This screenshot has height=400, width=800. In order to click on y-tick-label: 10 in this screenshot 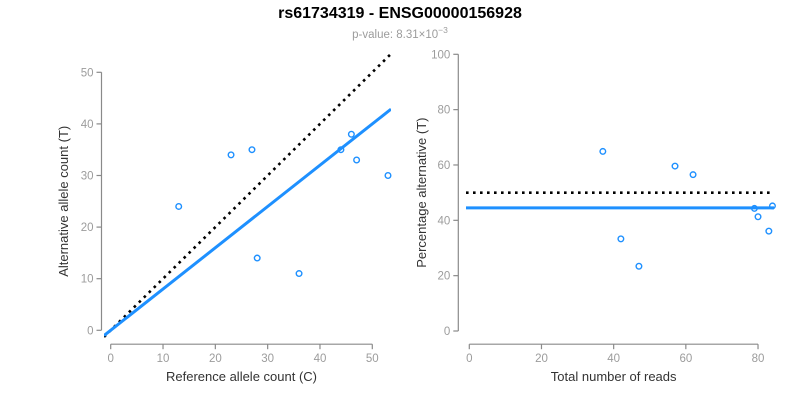, I will do `click(87, 280)`.